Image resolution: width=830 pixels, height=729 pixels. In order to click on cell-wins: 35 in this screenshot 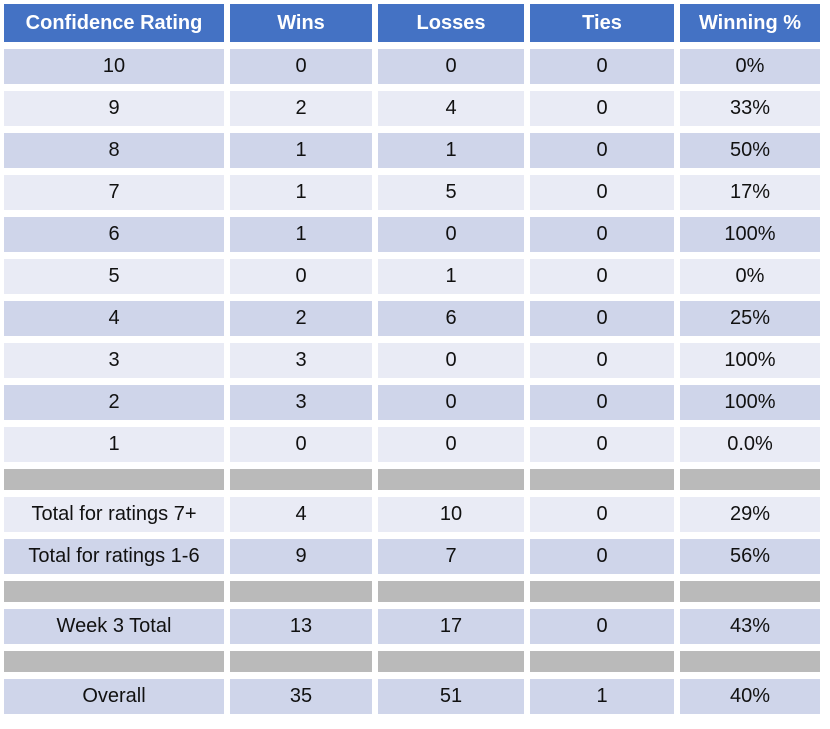, I will do `click(301, 696)`.